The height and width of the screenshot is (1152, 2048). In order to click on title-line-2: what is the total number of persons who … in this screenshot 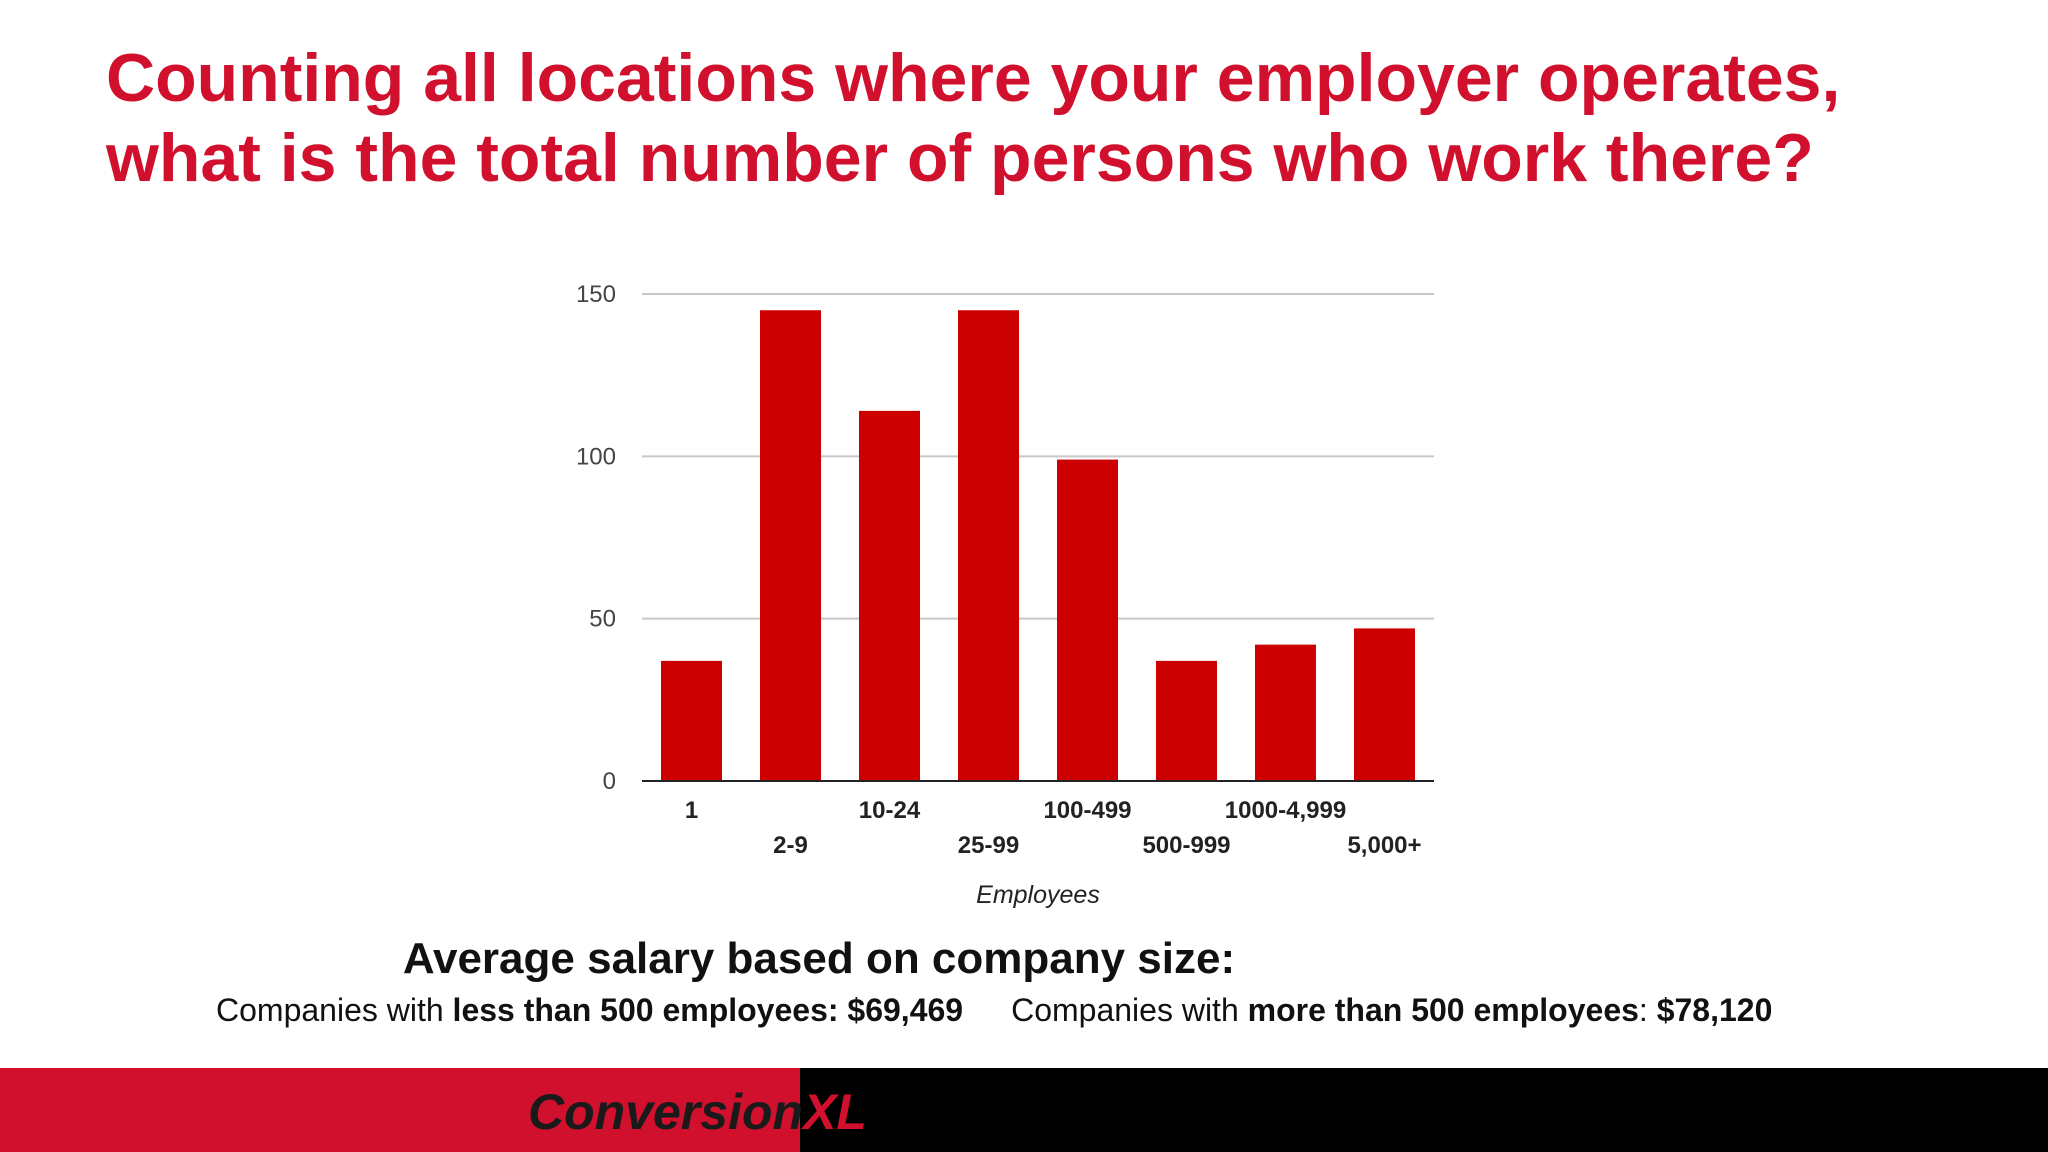, I will do `click(960, 158)`.